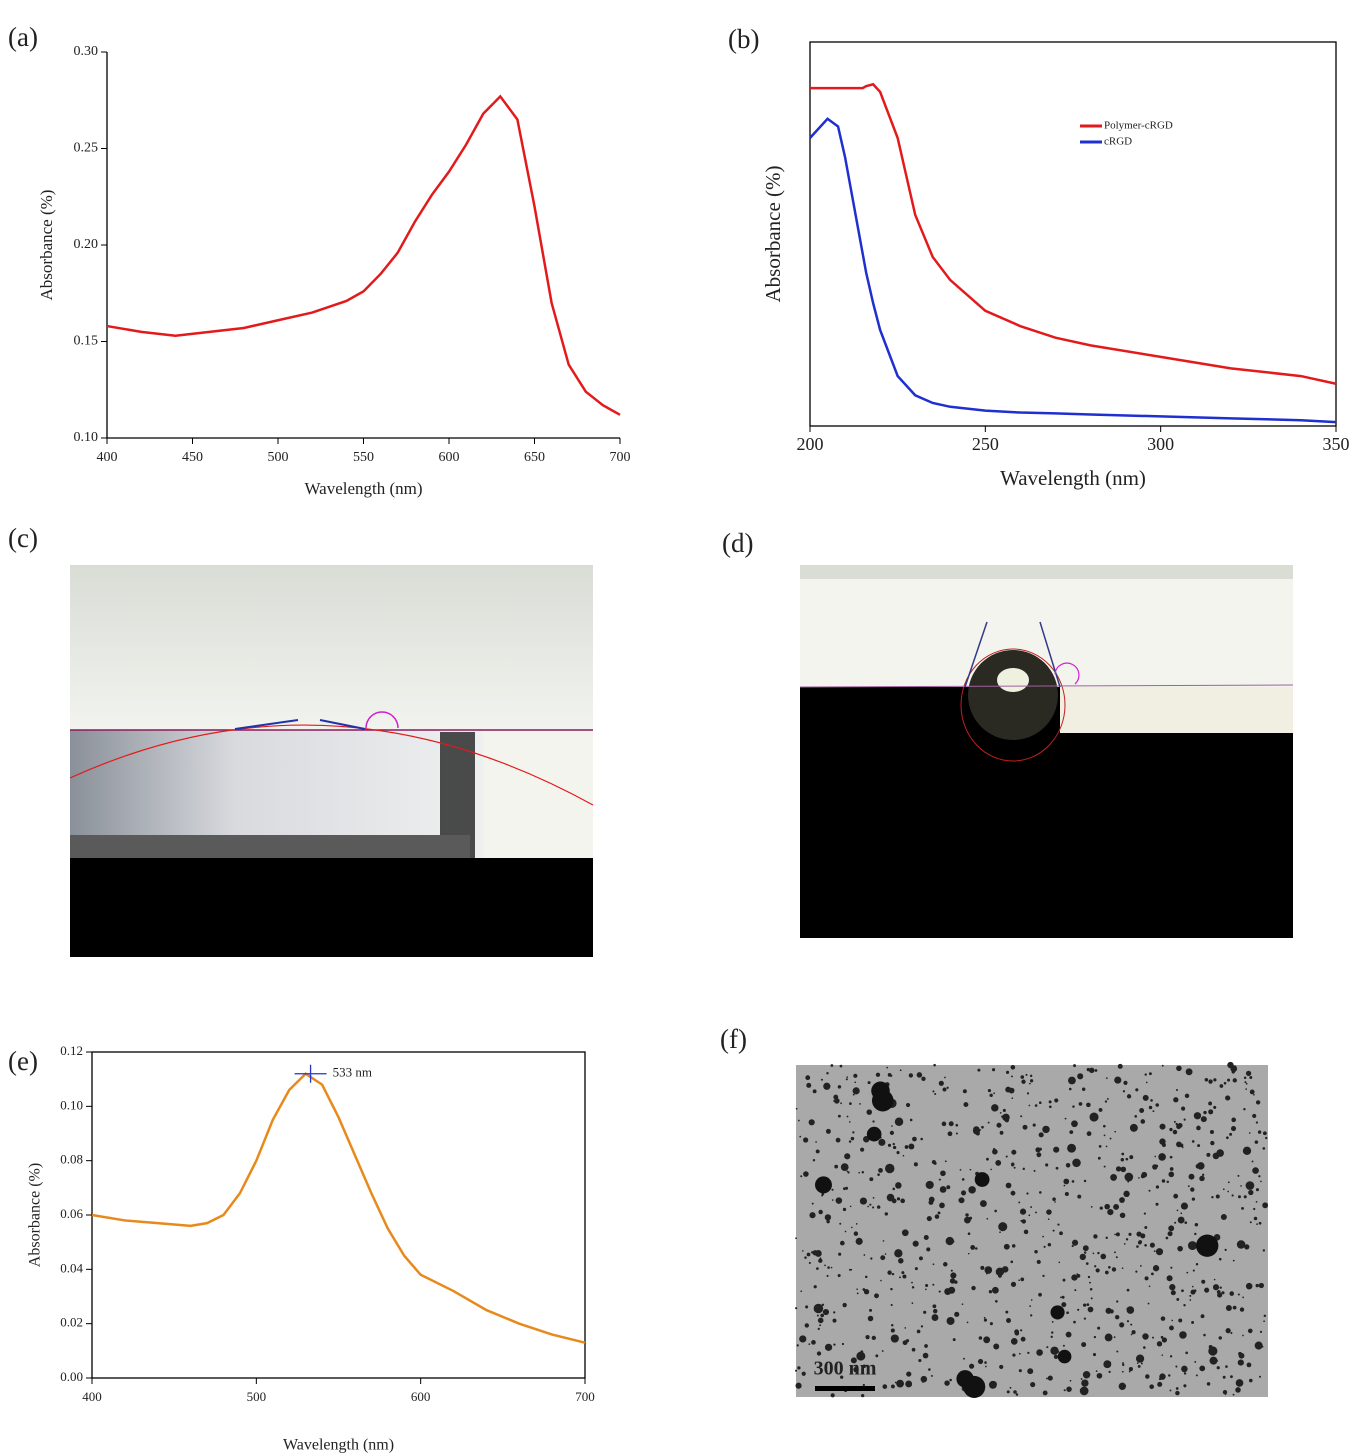  I want to click on data-line, so click(363, 255).